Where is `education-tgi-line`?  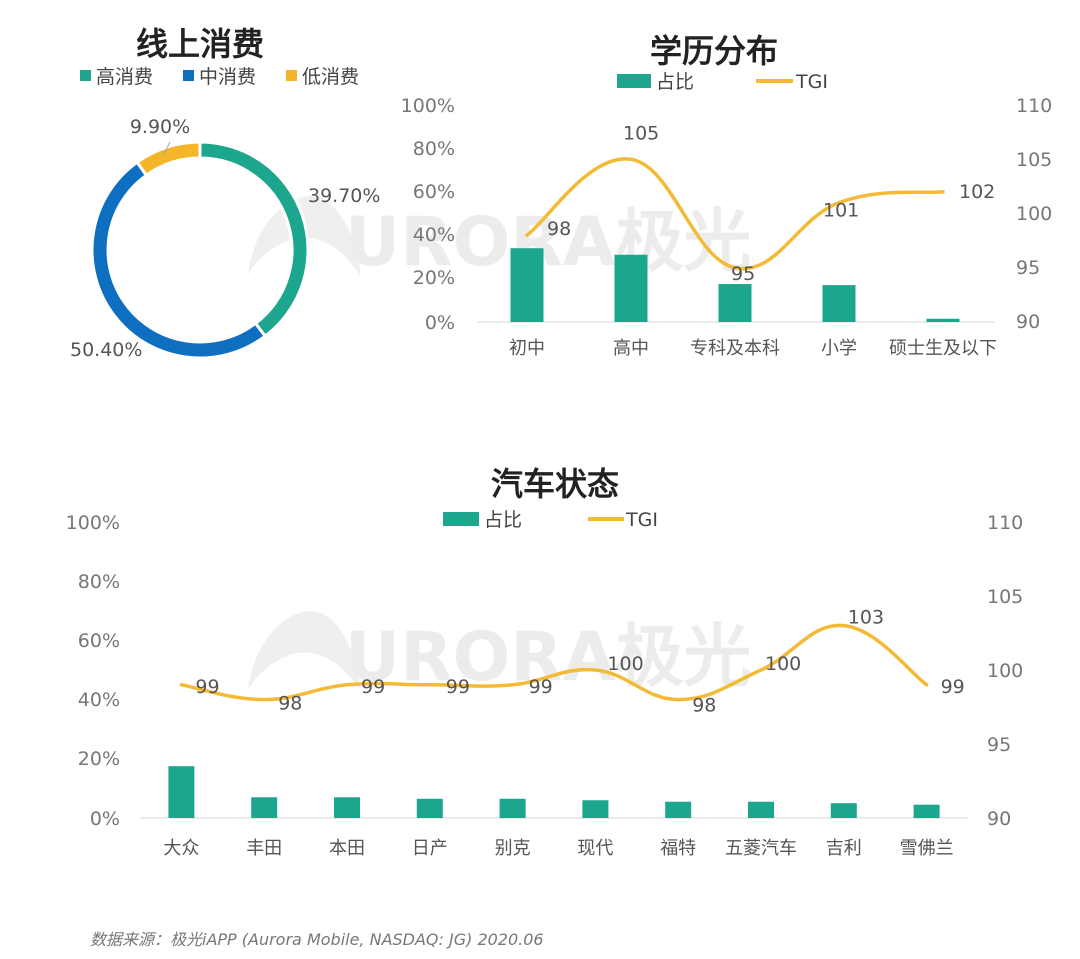
education-tgi-line is located at coordinates (735, 214).